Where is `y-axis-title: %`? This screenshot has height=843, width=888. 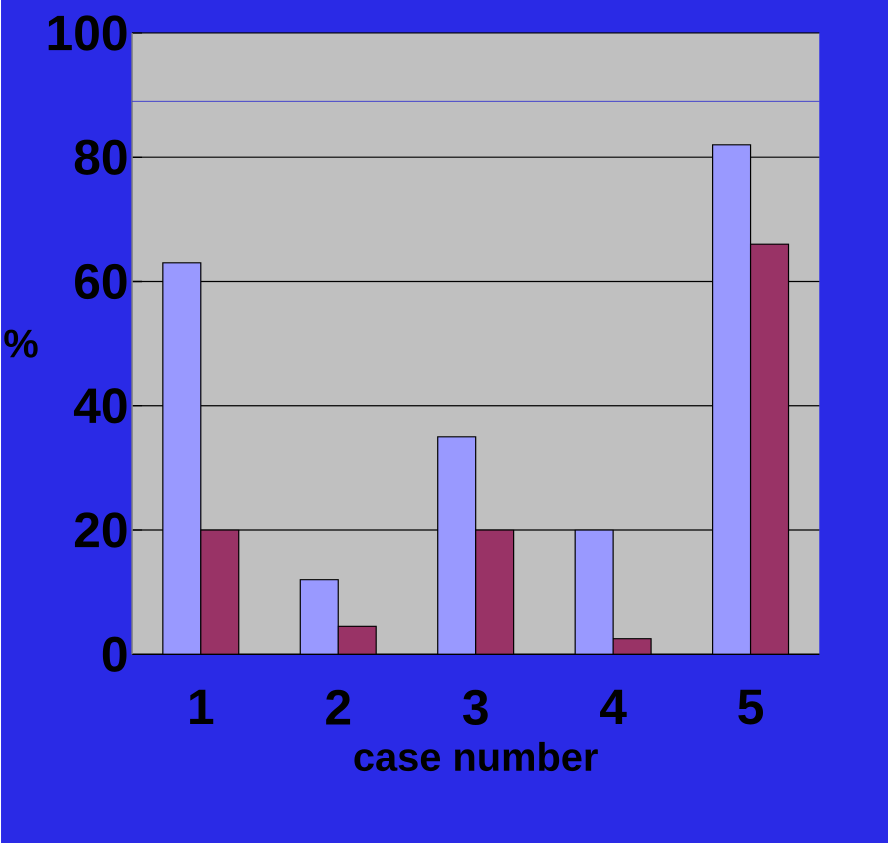
y-axis-title: % is located at coordinates (21, 344).